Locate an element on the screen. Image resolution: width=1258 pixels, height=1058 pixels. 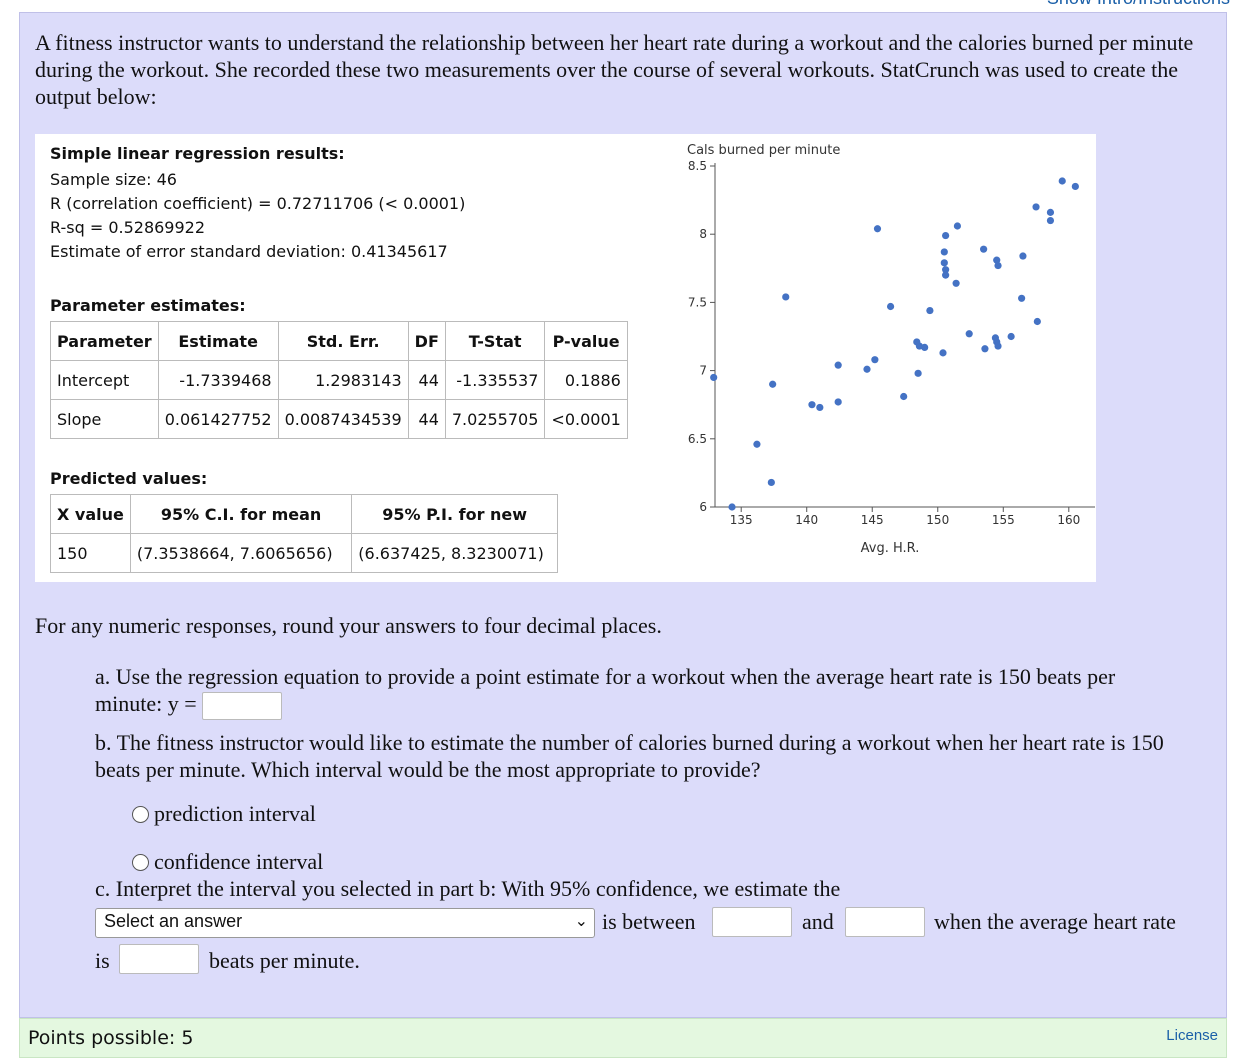
params-title: Parameter estimates: is located at coordinates (148, 305).